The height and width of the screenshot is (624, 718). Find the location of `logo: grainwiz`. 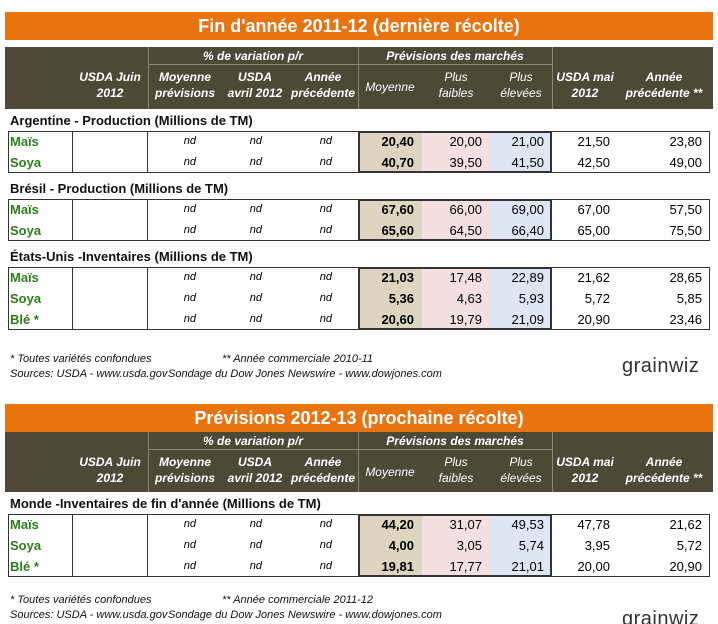

logo: grainwiz is located at coordinates (661, 616).